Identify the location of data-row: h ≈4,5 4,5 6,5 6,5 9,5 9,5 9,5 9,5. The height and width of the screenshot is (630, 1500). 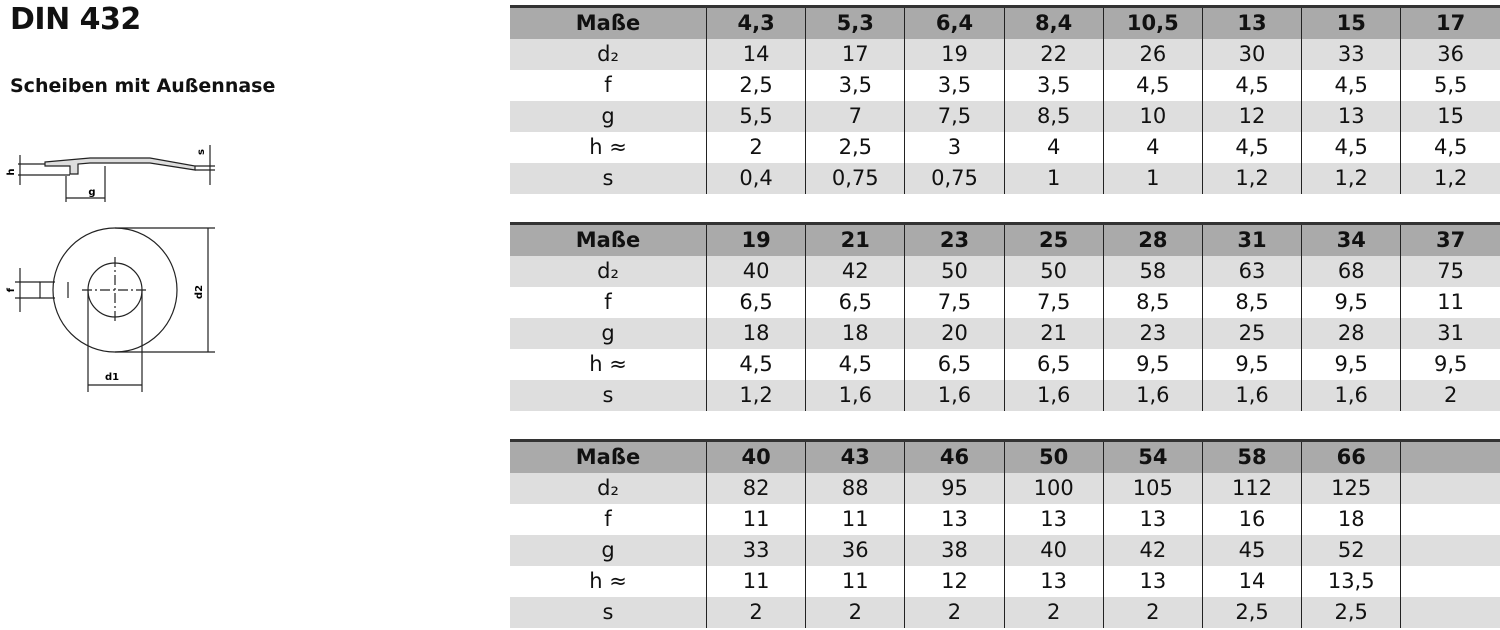
(1005, 364).